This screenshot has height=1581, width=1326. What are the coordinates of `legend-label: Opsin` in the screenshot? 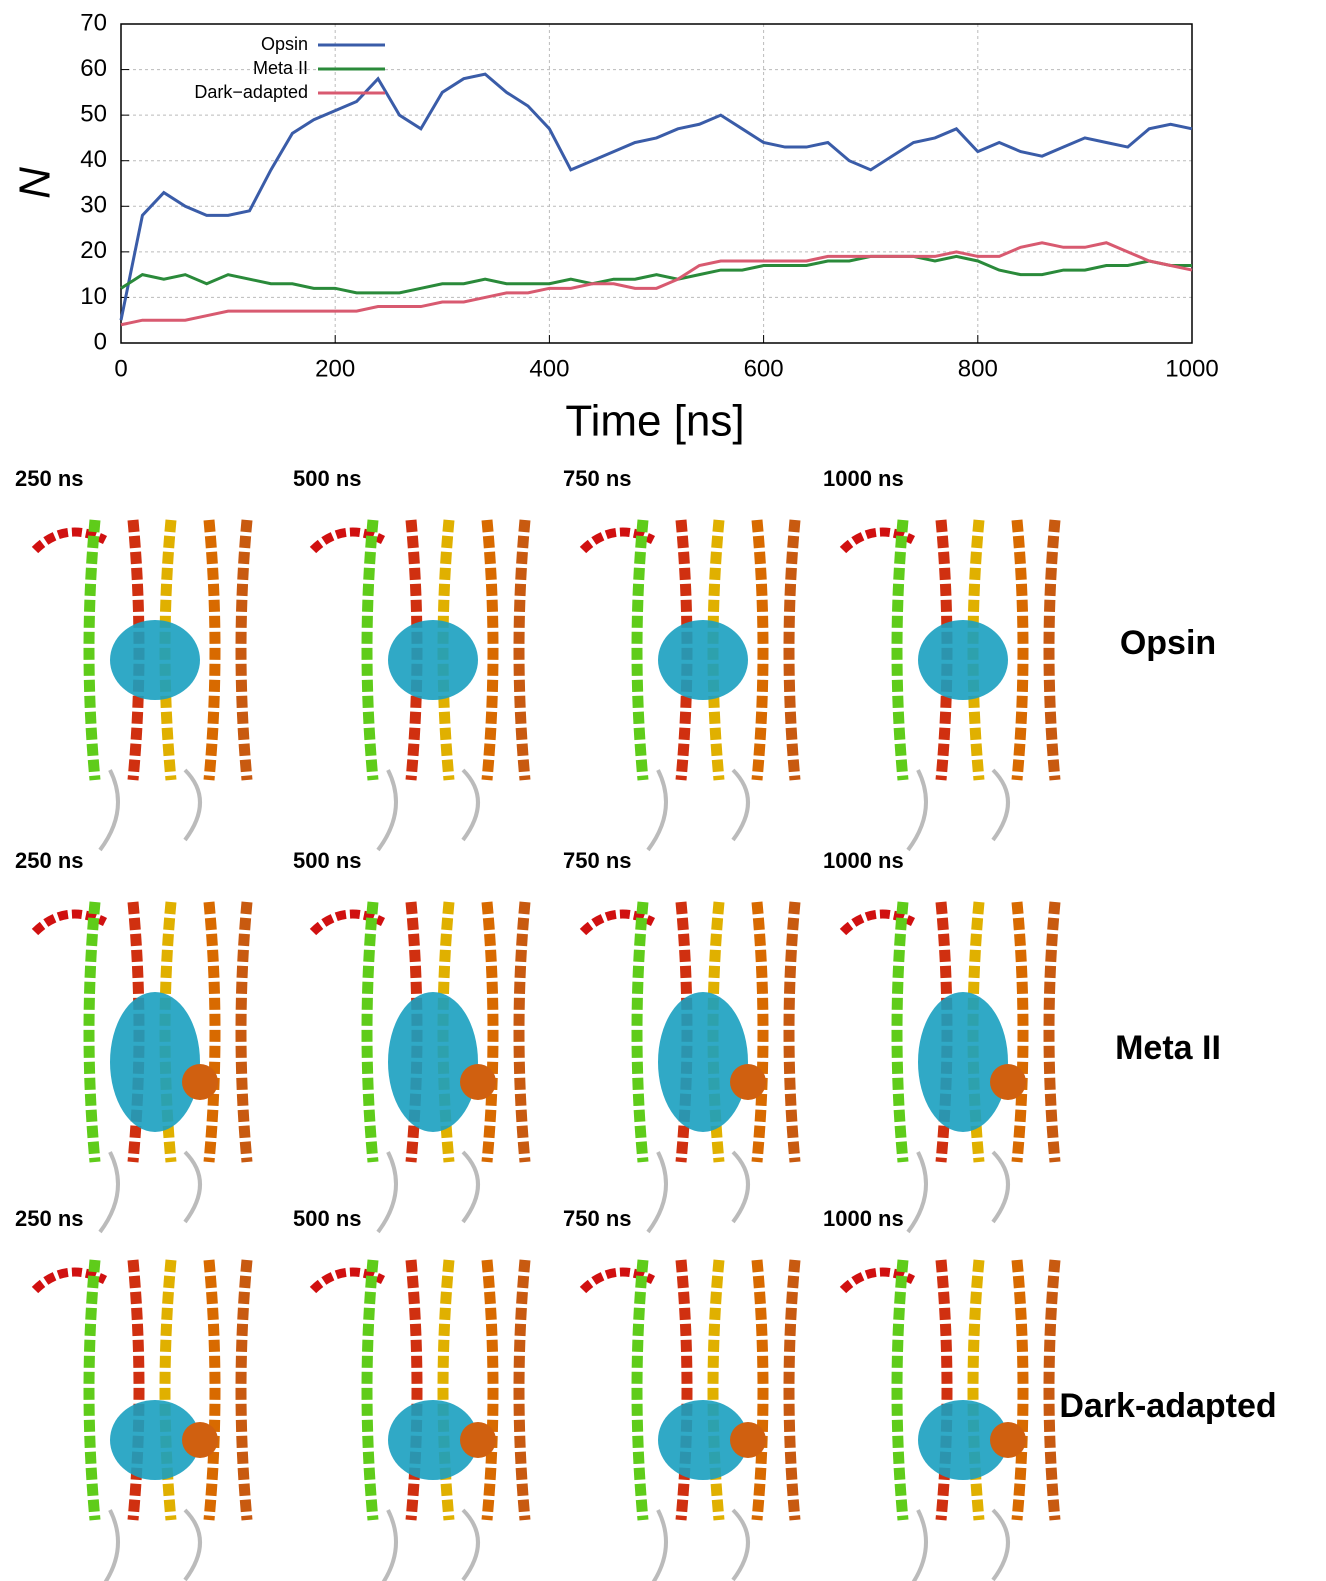 It's located at (284, 44).